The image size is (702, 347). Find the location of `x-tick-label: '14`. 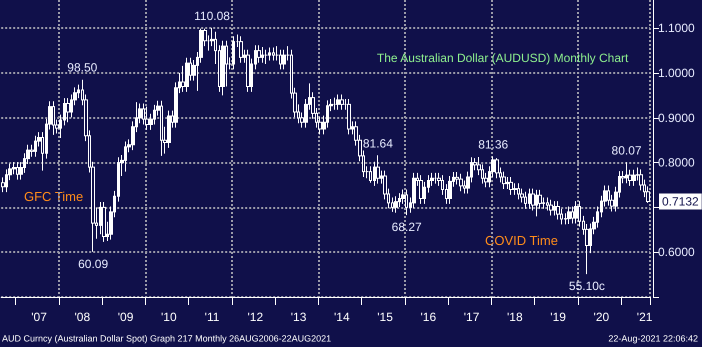

x-tick-label: '14 is located at coordinates (342, 317).